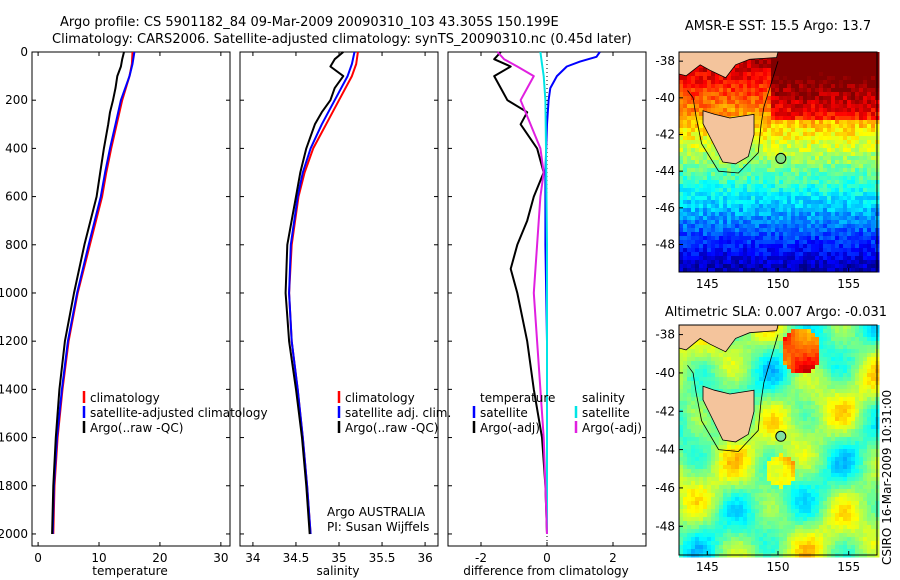 Image resolution: width=900 pixels, height=580 pixels. I want to click on temperature-xlabel: temperature, so click(129, 571).